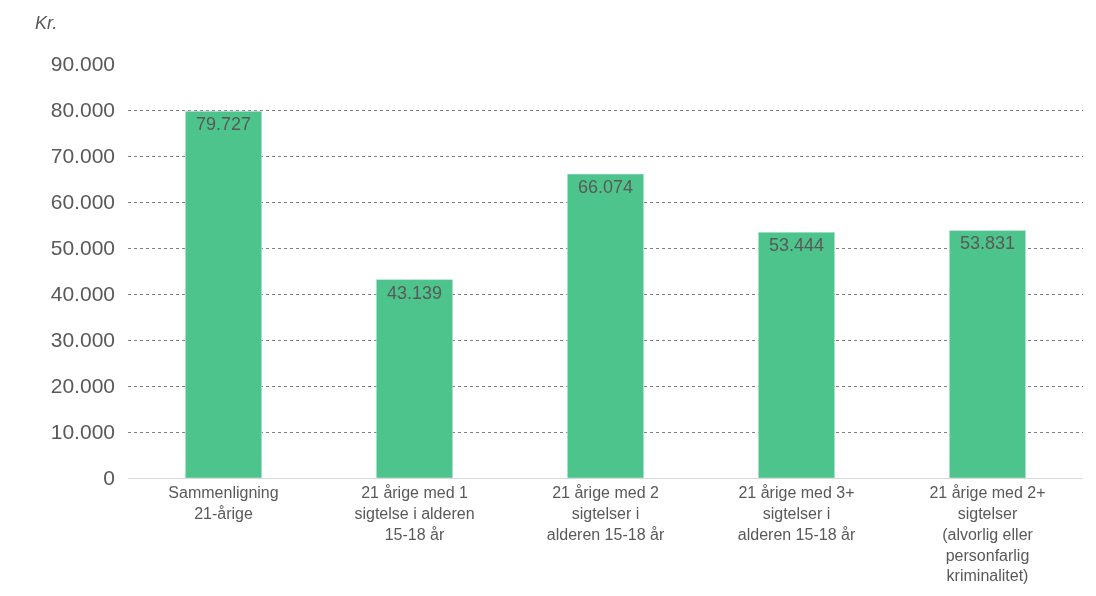 Image resolution: width=1096 pixels, height=596 pixels. What do you see at coordinates (605, 187) in the screenshot?
I see `data-label: 66.074` at bounding box center [605, 187].